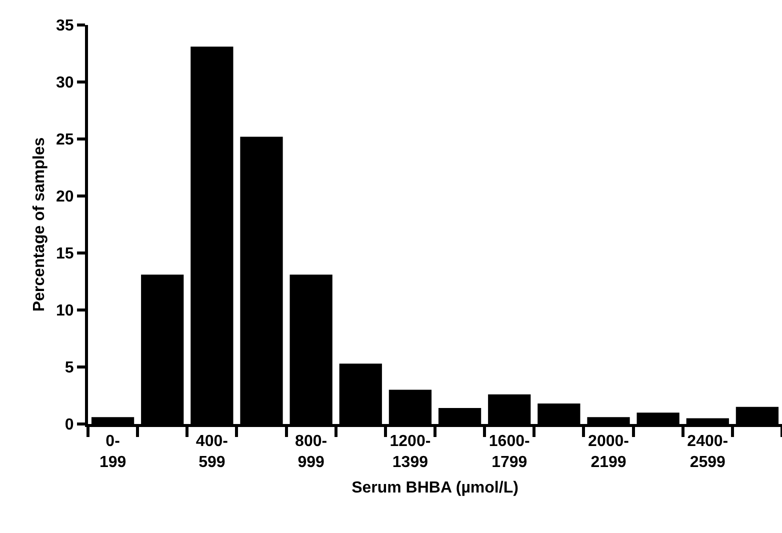 This screenshot has height=533, width=782. I want to click on y-axis-title: Percentage of samples, so click(39, 224).